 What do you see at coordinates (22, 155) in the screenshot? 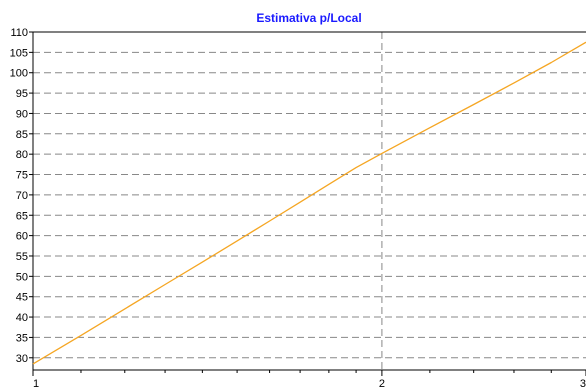
I see `y-tick-label: 80` at bounding box center [22, 155].